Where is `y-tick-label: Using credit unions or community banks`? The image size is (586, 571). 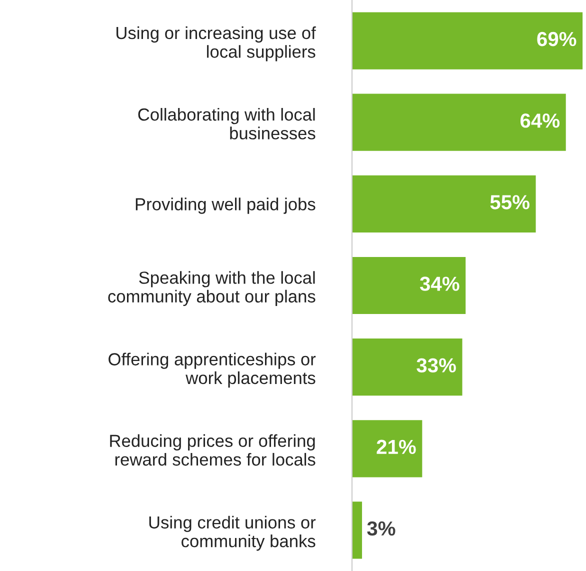 y-tick-label: Using credit unions or community banks is located at coordinates (232, 533).